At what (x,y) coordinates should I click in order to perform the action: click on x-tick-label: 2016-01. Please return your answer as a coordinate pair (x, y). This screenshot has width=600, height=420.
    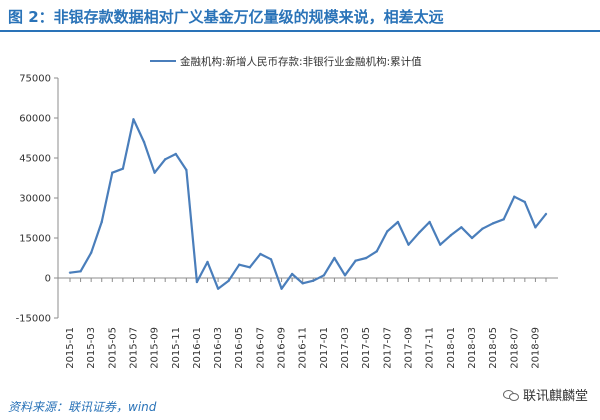
    Looking at the image, I should click on (197, 348).